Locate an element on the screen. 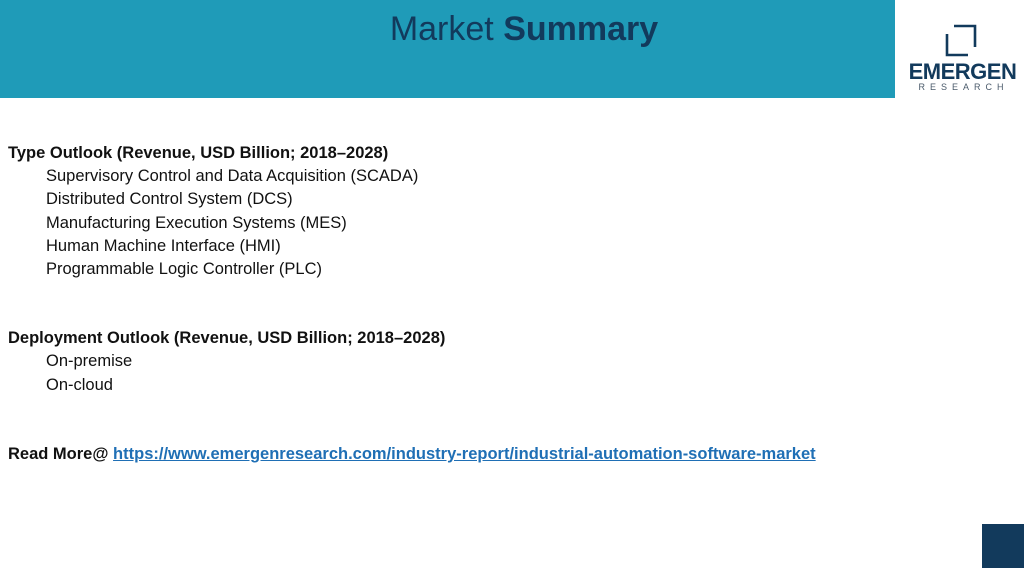  list-item: Human Machine Interface (HMI) is located at coordinates (163, 245).